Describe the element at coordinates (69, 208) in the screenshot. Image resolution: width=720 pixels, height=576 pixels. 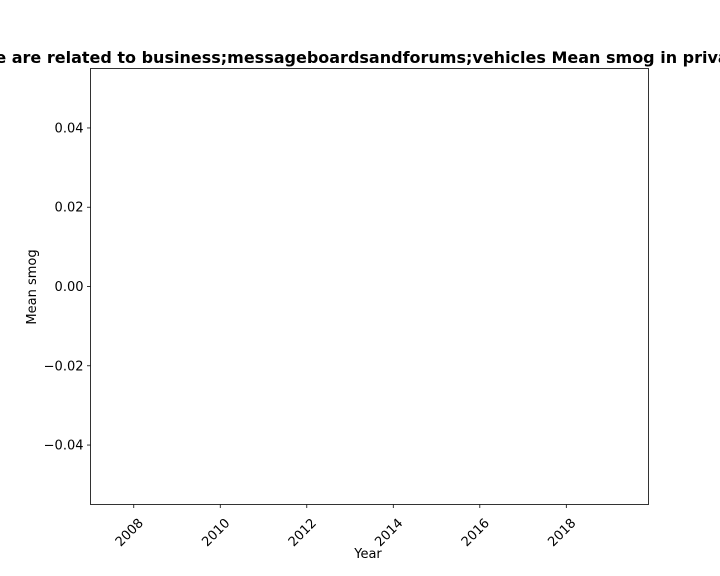
I see `y-tick-label: 0.02` at that location.